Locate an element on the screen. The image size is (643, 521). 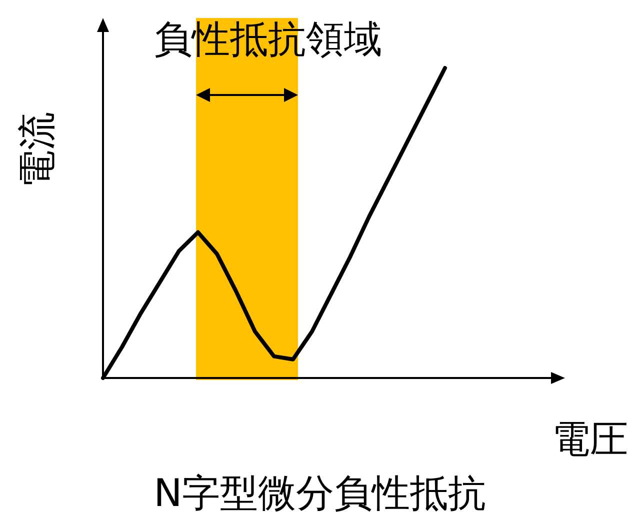
y-axis-title: 電流 is located at coordinates (37, 150).